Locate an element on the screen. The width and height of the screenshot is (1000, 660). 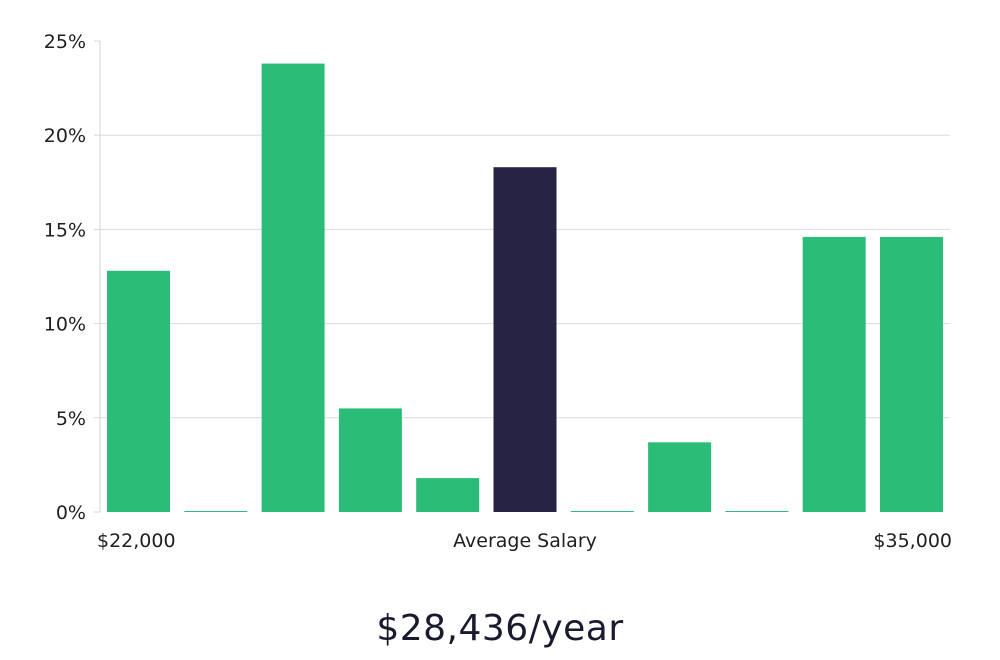
y-tick-label: 20% is located at coordinates (65, 136).